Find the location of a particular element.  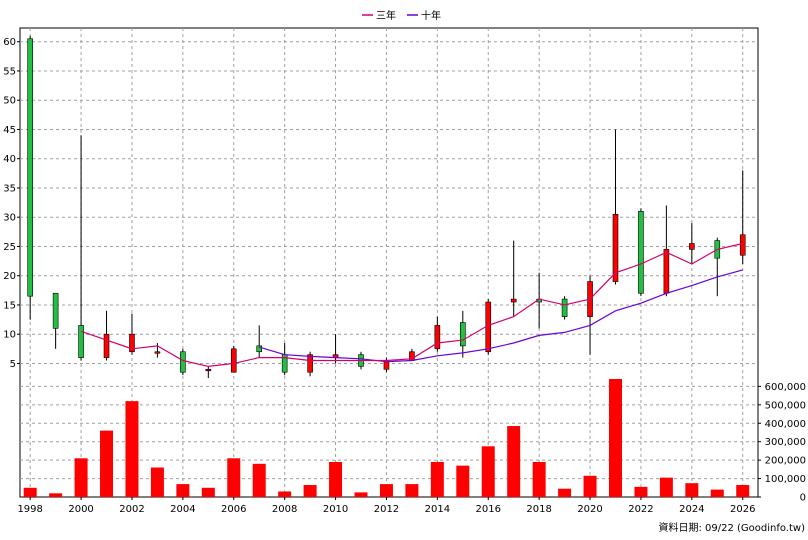

legend: 三年 十年 is located at coordinates (401, 15).